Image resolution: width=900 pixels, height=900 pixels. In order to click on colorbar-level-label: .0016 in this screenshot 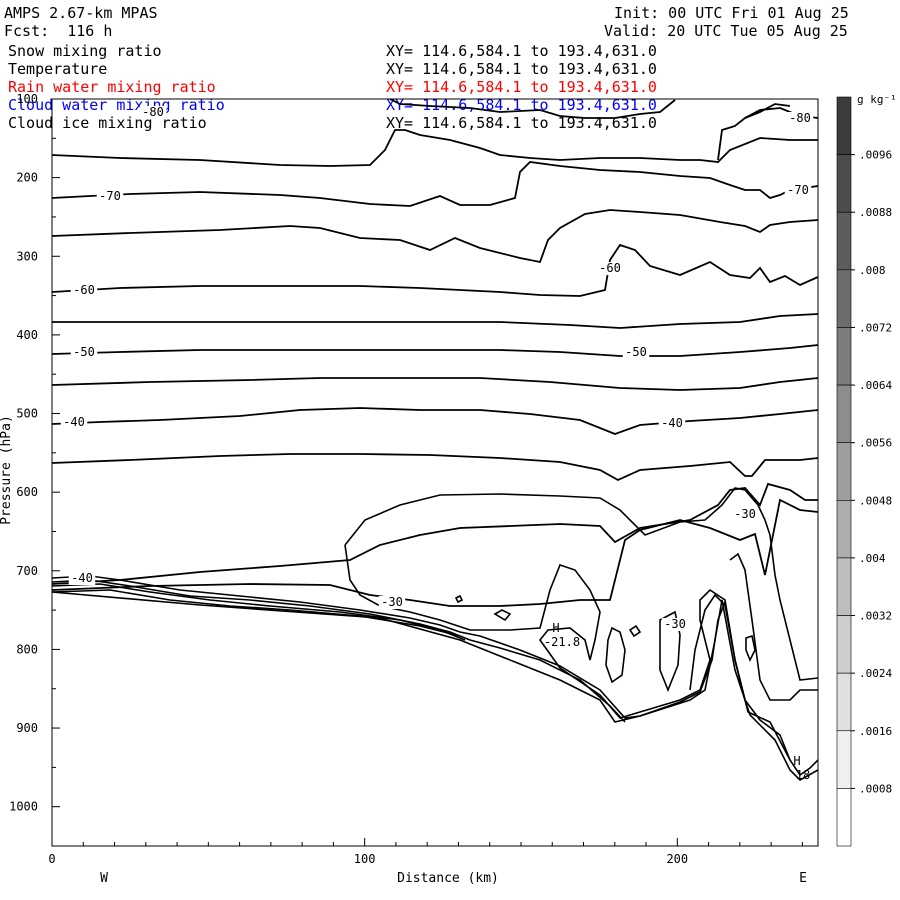, I will do `click(875, 731)`.